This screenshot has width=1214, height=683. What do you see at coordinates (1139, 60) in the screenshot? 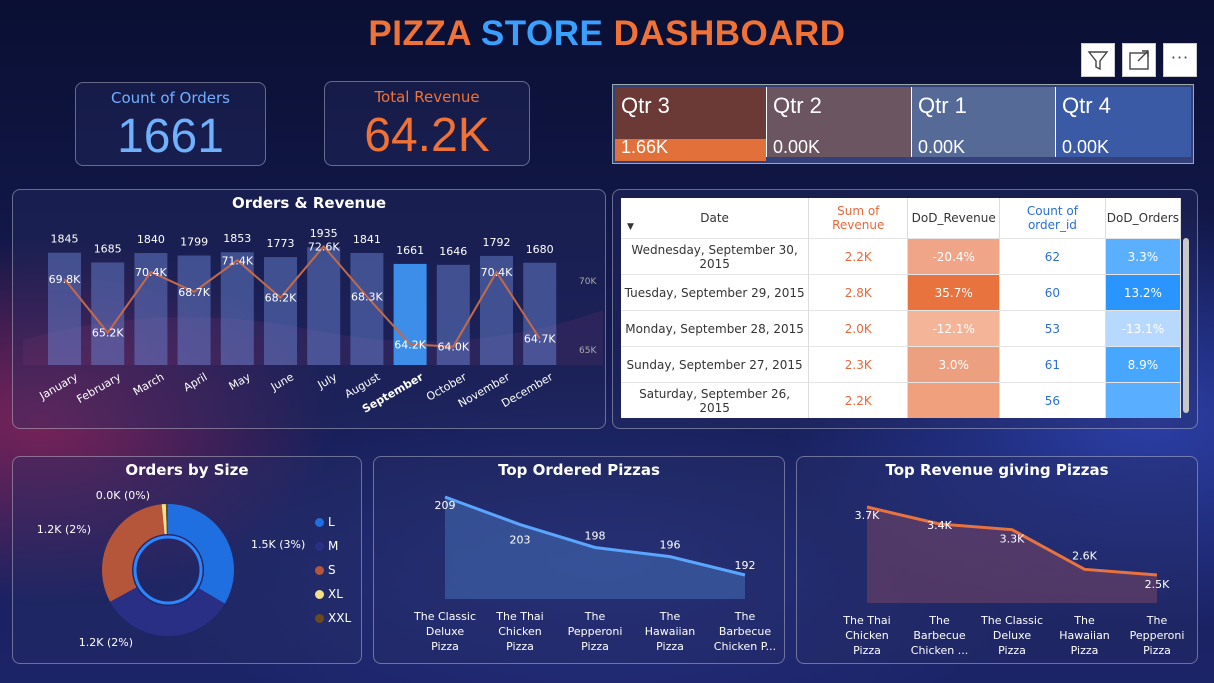
I see `focus-mode-button` at bounding box center [1139, 60].